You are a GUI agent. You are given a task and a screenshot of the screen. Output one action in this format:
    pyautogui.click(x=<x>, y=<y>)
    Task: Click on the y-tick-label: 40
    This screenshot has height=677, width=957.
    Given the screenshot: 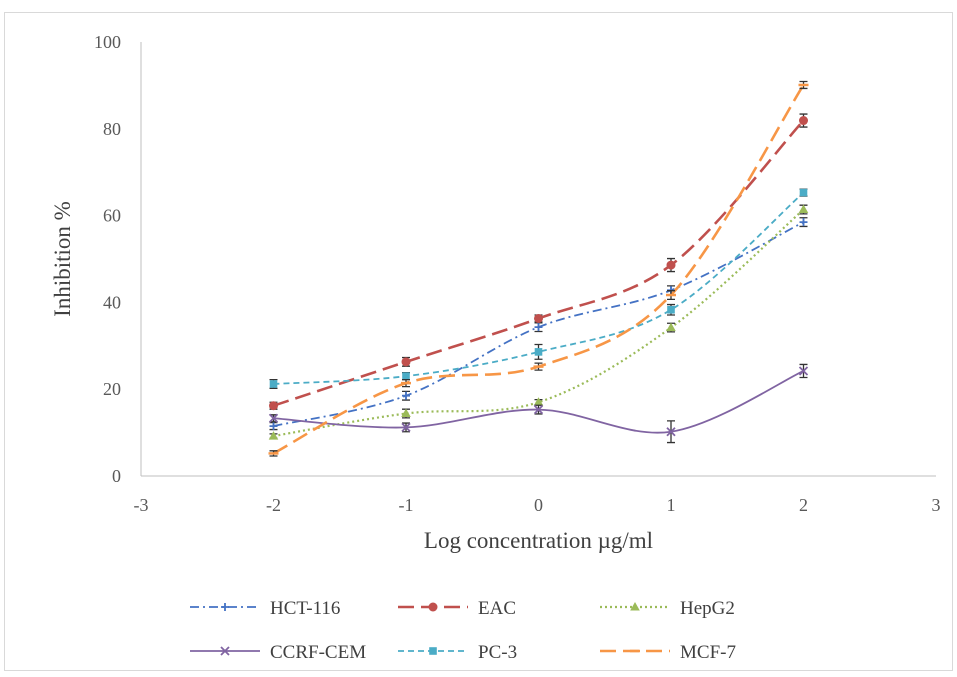 What is the action you would take?
    pyautogui.click(x=112, y=302)
    